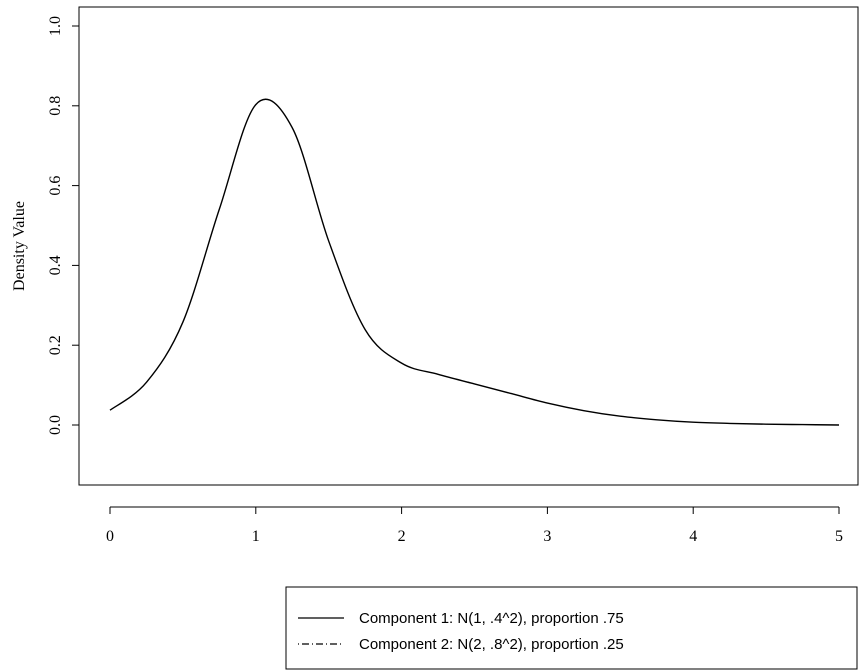 This screenshot has width=859, height=671. I want to click on x-tick-label: 1, so click(256, 536).